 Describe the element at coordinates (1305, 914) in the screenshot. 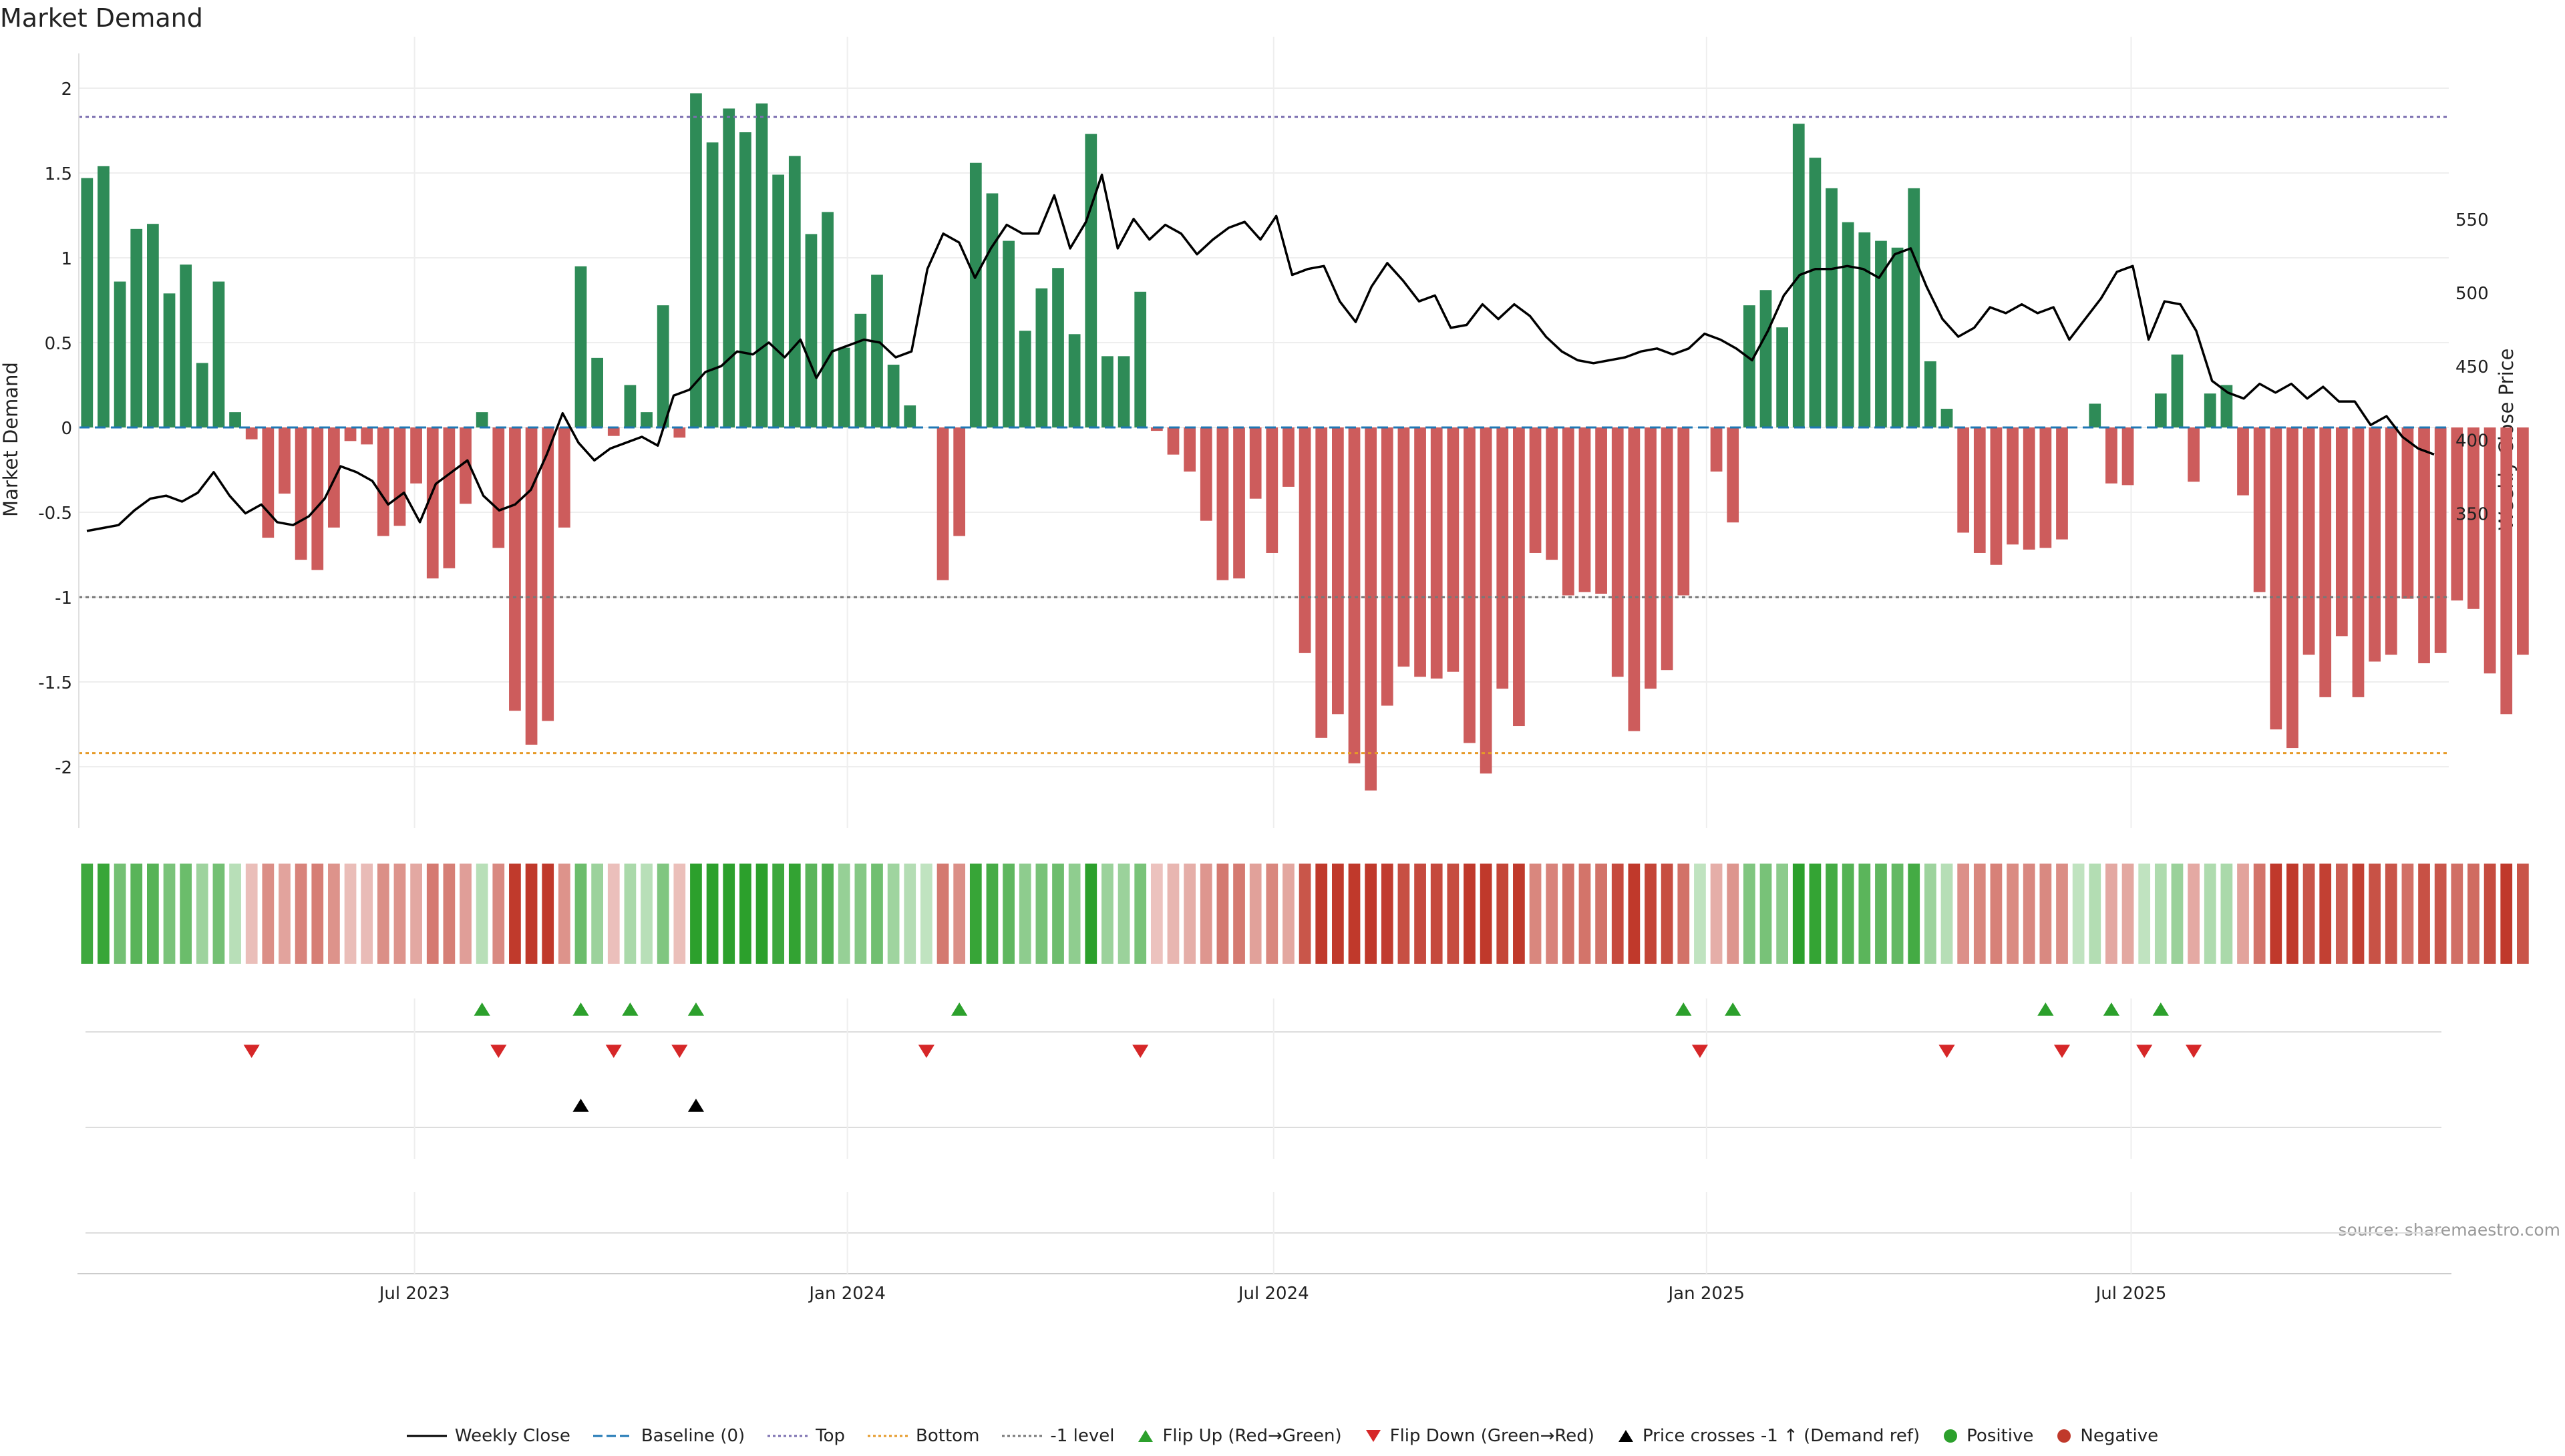

I see `demand-heat-strip` at that location.